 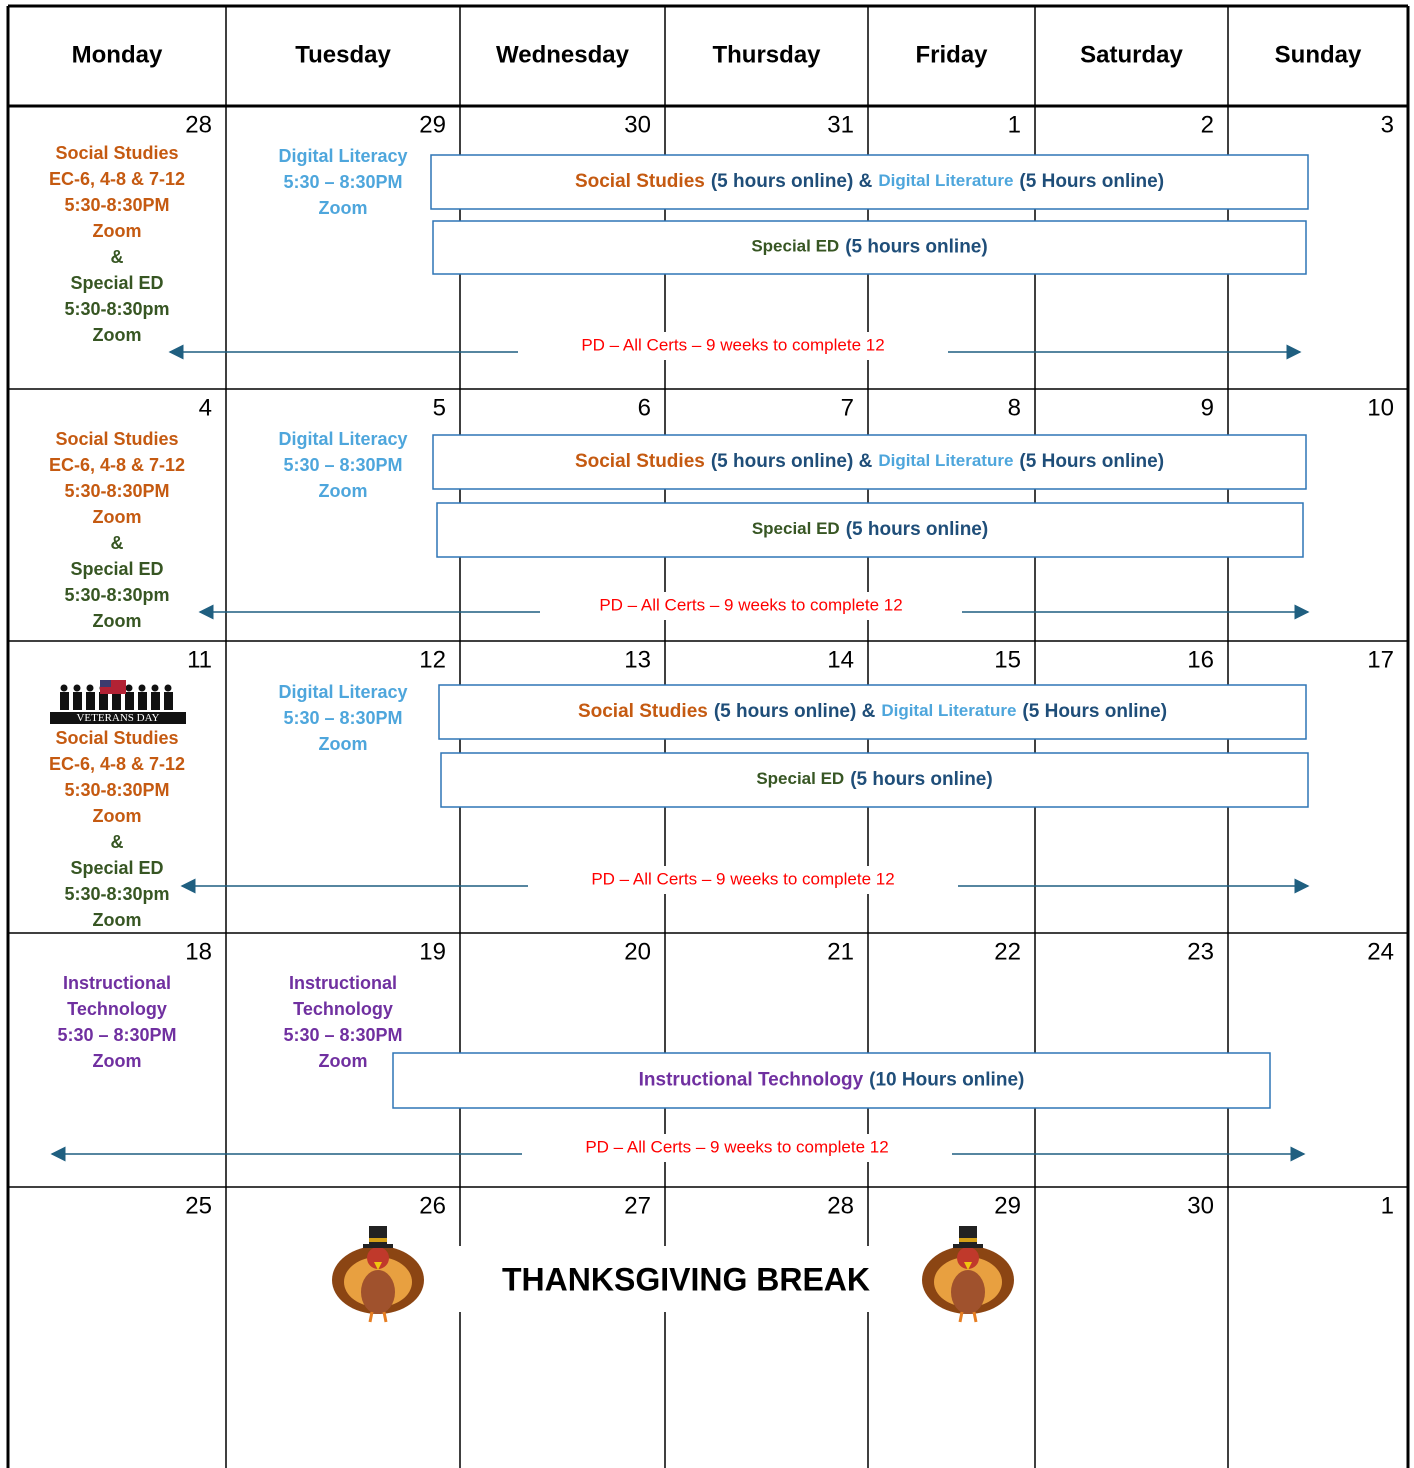 I want to click on date-number: 14, so click(x=840, y=659).